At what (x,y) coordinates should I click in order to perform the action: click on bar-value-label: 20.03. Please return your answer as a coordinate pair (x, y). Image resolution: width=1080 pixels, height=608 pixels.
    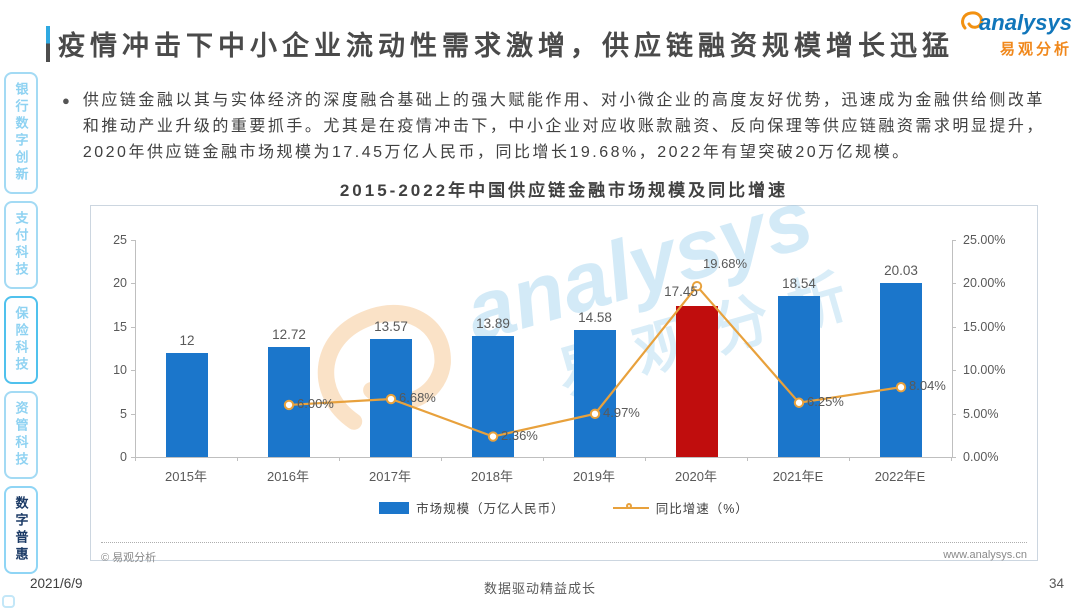
    Looking at the image, I should click on (901, 271).